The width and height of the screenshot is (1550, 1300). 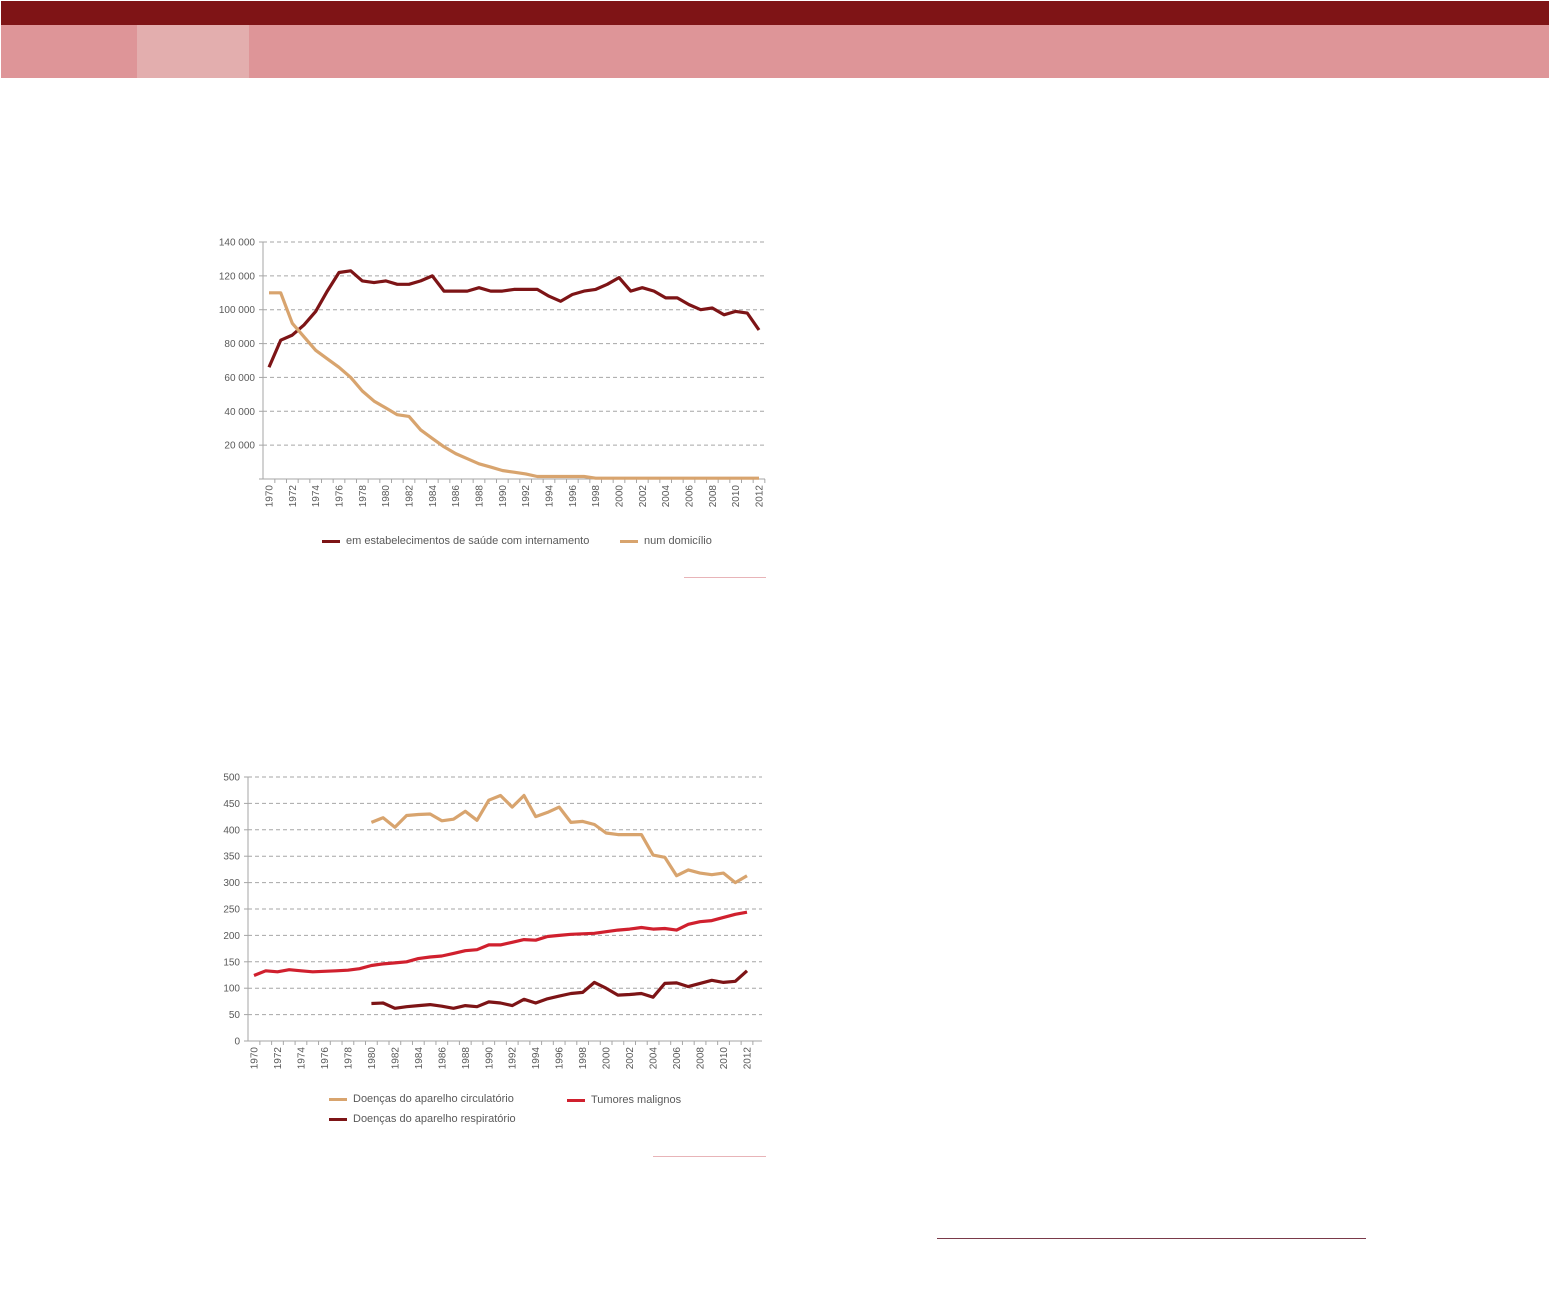 What do you see at coordinates (231, 962) in the screenshot?
I see `y-tick-label: 150` at bounding box center [231, 962].